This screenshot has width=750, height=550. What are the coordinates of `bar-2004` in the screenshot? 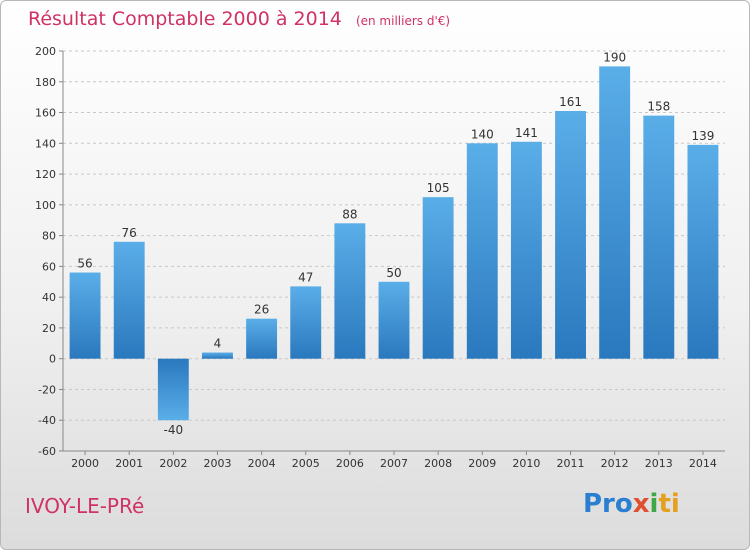 It's located at (262, 338).